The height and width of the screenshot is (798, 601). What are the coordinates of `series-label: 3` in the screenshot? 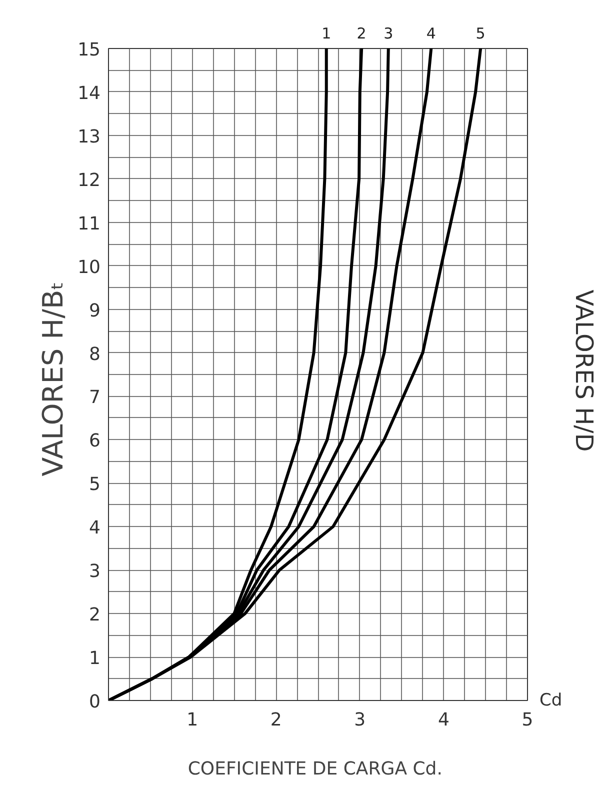 It's located at (389, 33).